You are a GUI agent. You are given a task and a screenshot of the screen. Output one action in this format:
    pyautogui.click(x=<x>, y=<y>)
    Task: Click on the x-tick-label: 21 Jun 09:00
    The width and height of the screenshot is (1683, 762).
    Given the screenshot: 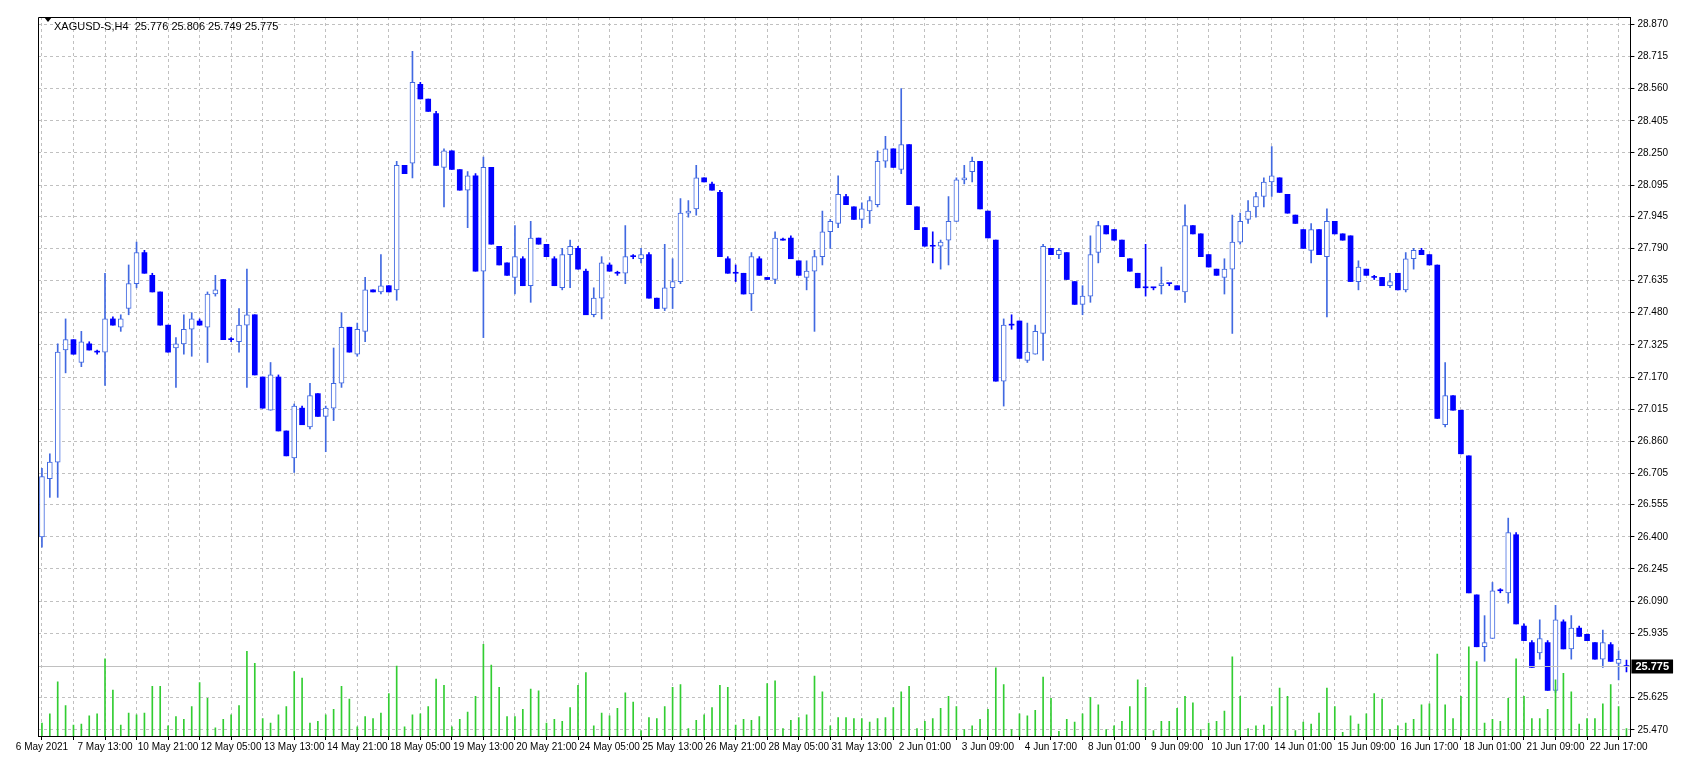 What is the action you would take?
    pyautogui.click(x=1555, y=746)
    